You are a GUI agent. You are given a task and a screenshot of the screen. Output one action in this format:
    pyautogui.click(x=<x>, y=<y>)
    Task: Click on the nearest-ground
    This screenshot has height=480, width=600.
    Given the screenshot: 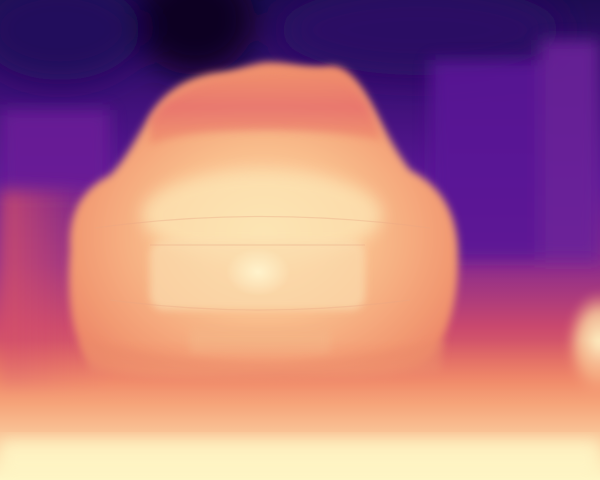 What is the action you would take?
    pyautogui.click(x=300, y=460)
    